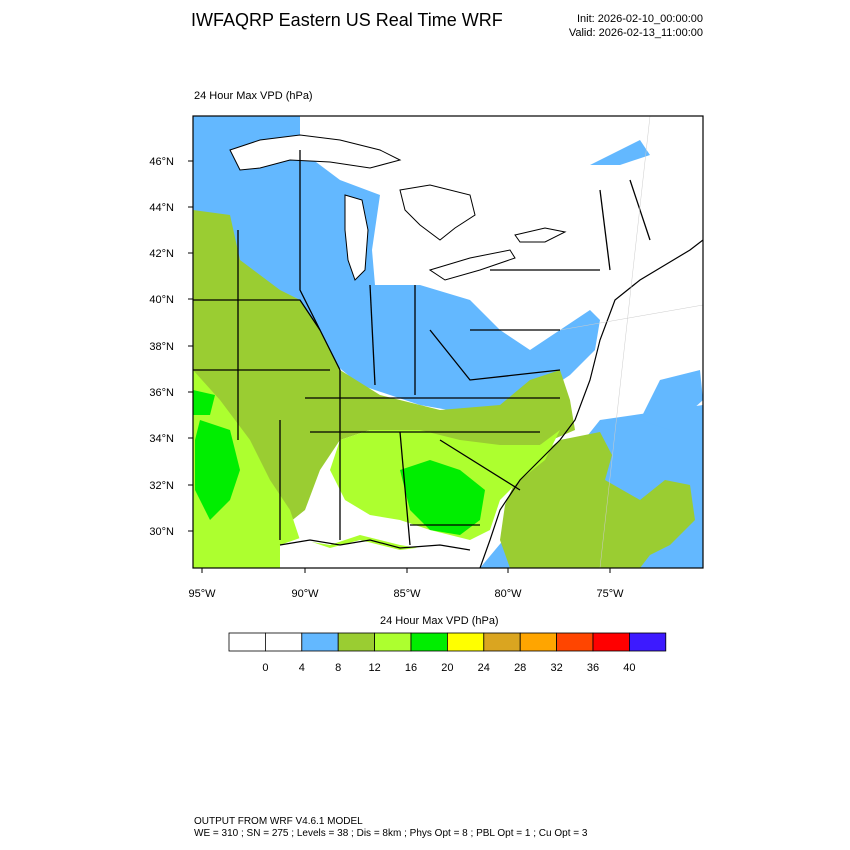 This screenshot has height=850, width=850. What do you see at coordinates (278, 821) in the screenshot?
I see `footer-model-line: OUTPUT FROM WRF V4.6.1 MODEL` at bounding box center [278, 821].